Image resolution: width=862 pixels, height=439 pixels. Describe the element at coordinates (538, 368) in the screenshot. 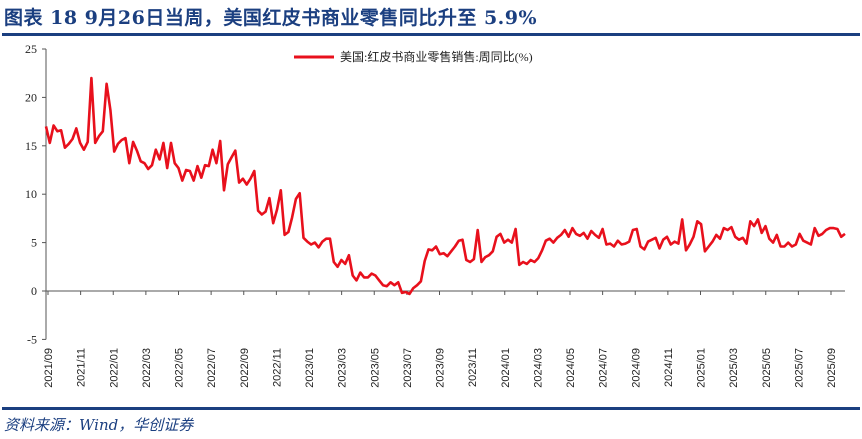

I see `x-tick-label: 2024/03` at that location.